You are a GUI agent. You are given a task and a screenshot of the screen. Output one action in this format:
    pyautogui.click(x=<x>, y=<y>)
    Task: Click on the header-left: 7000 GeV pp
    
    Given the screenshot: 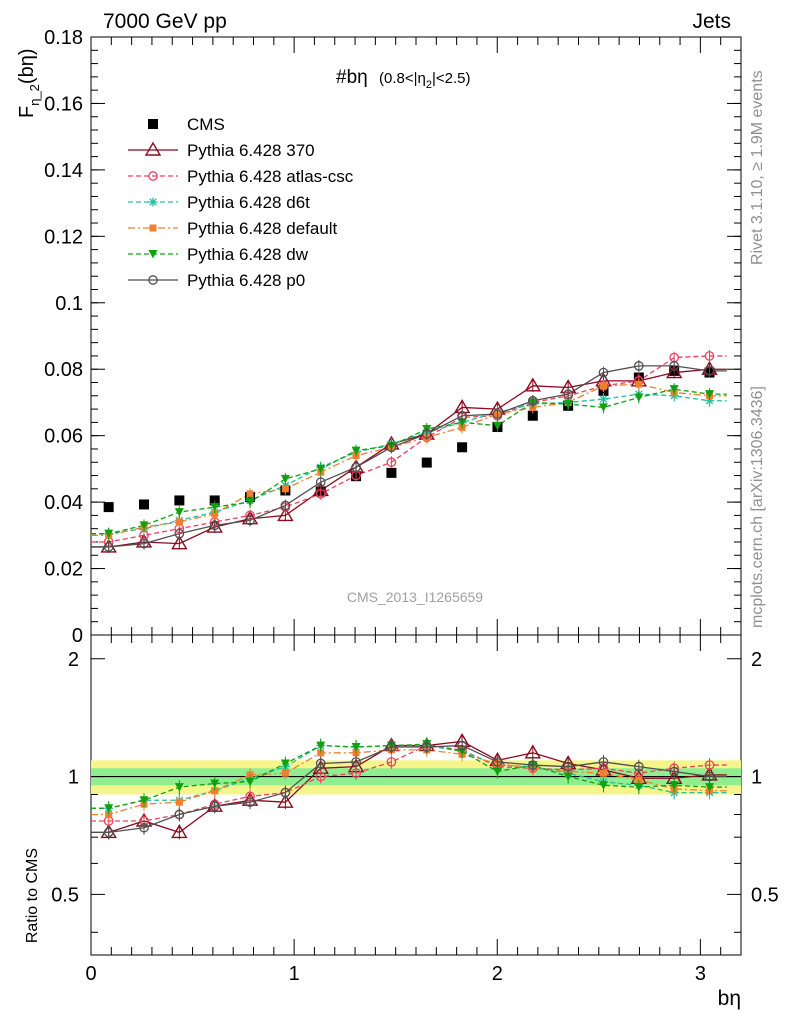 What is the action you would take?
    pyautogui.click(x=165, y=21)
    